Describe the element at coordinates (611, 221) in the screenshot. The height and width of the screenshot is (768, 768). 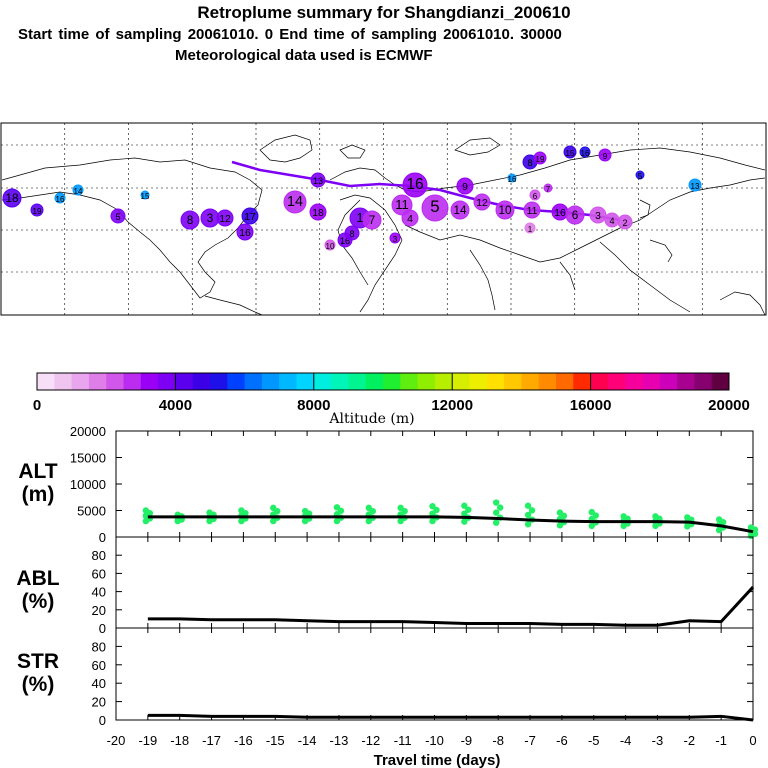
I see `plume-marker-label: 4` at that location.